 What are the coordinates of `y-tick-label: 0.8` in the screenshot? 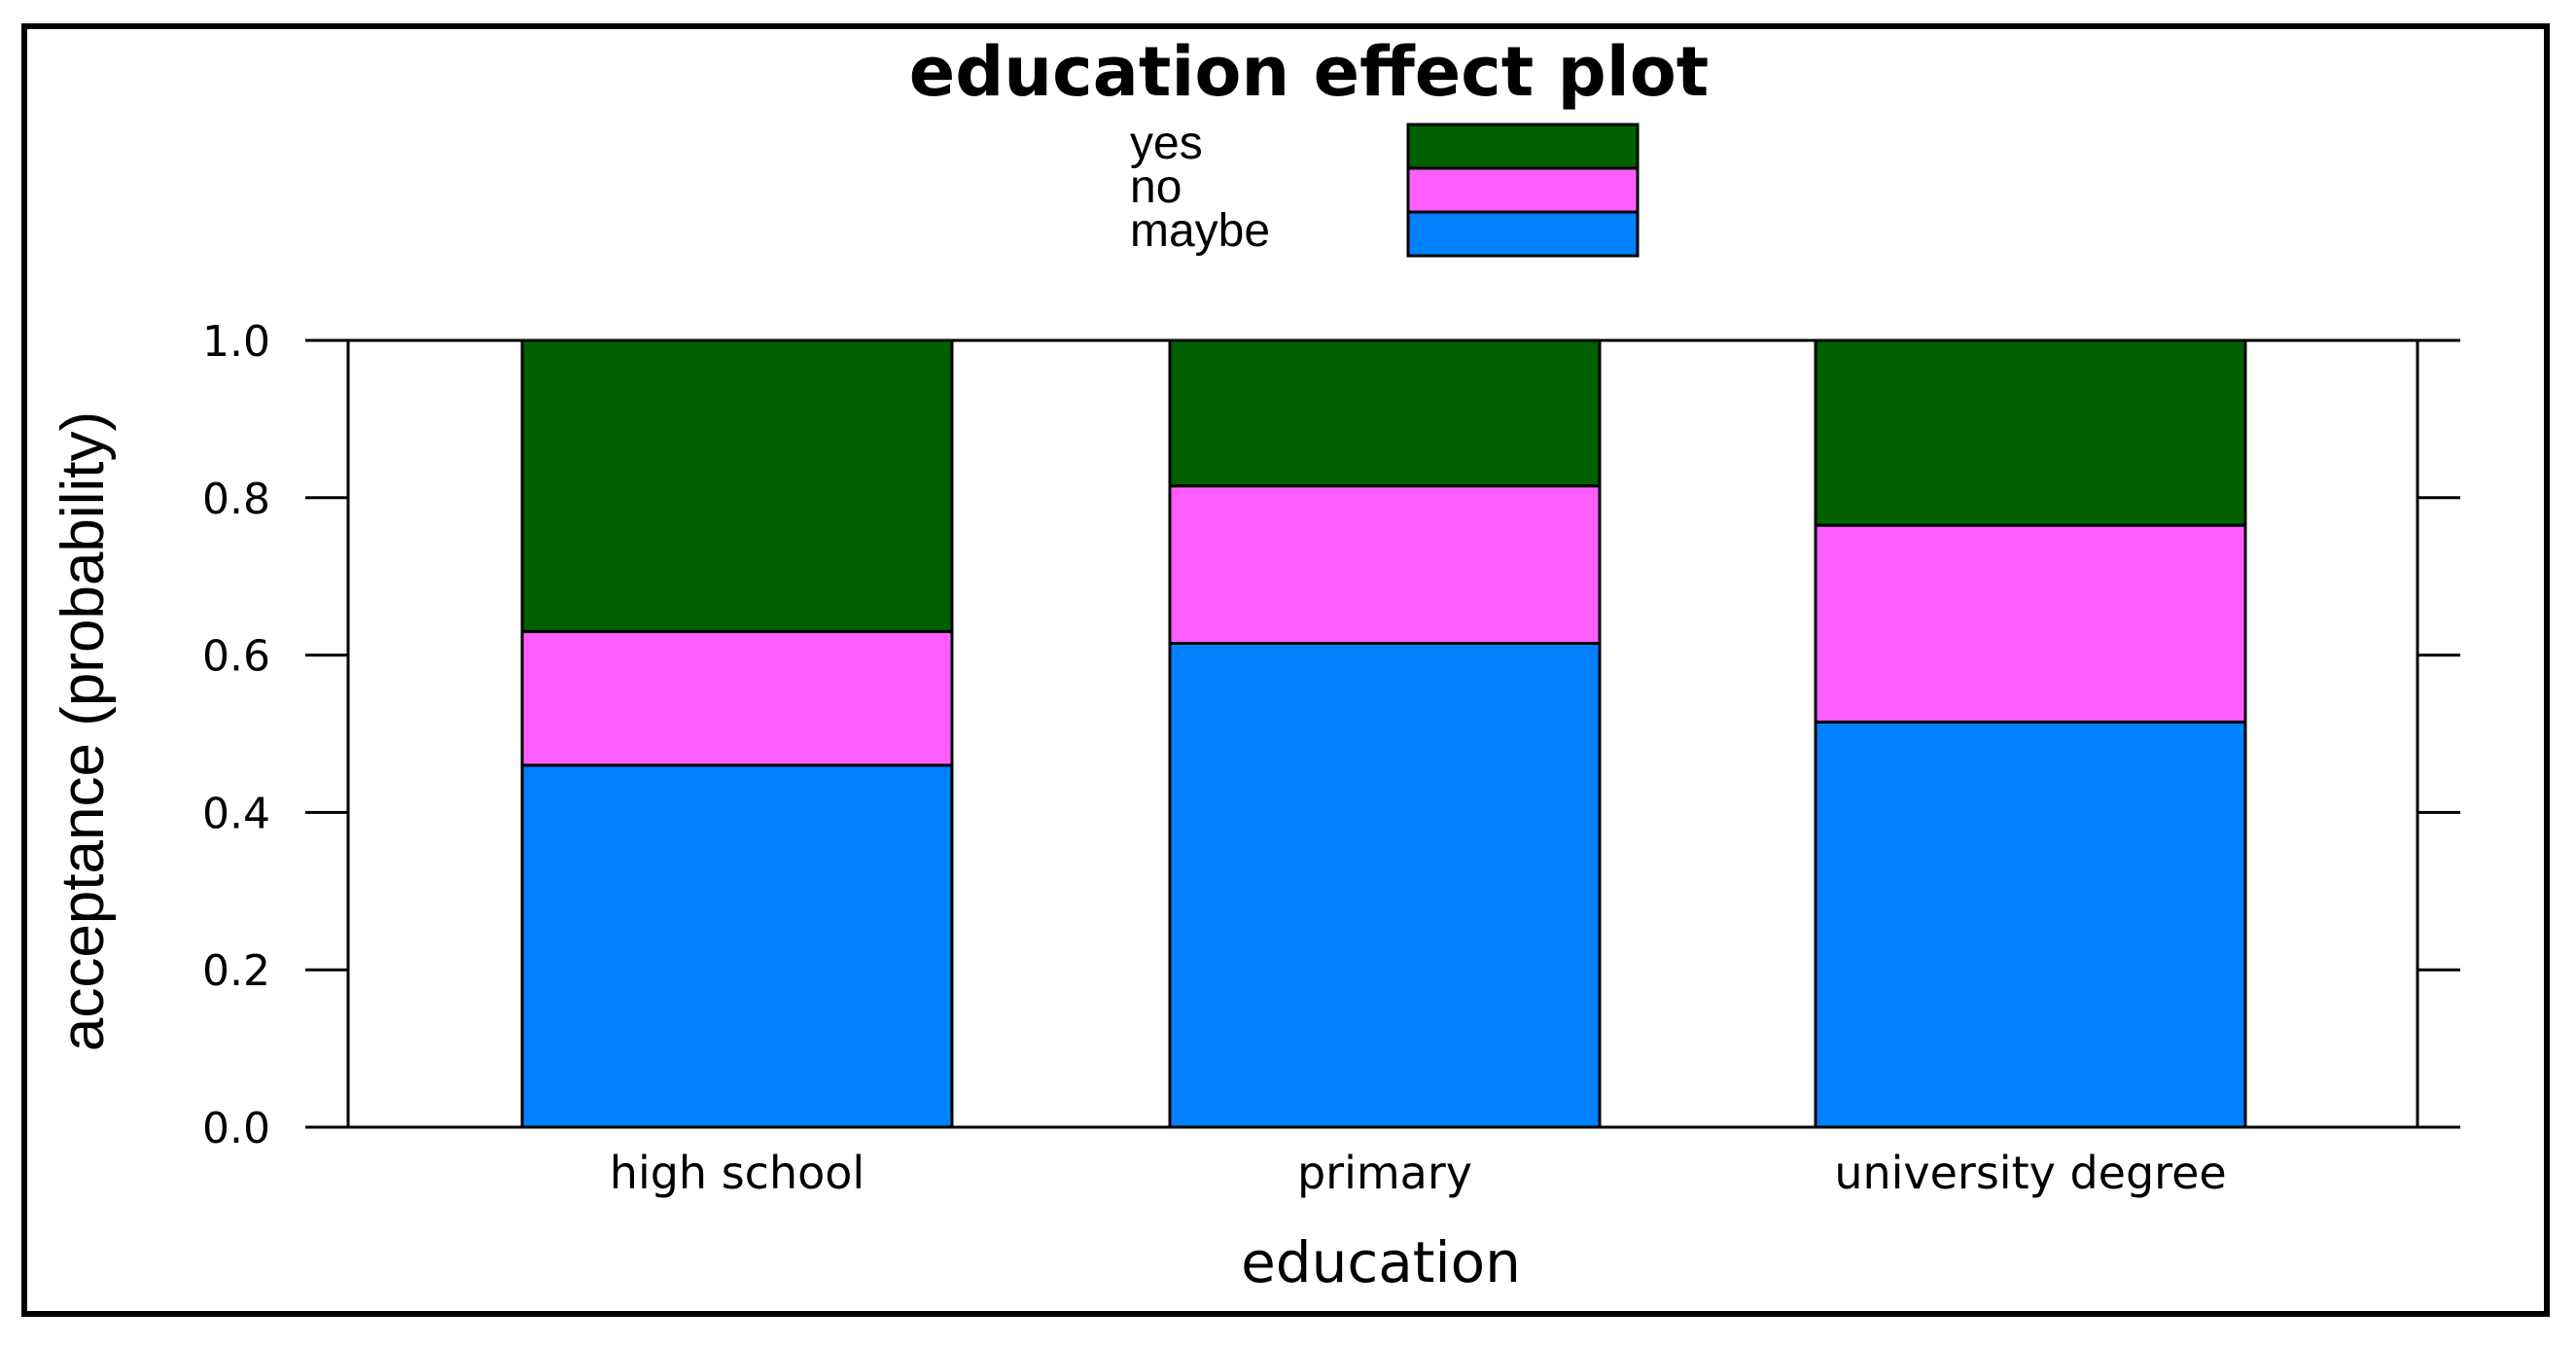 It's located at (236, 499).